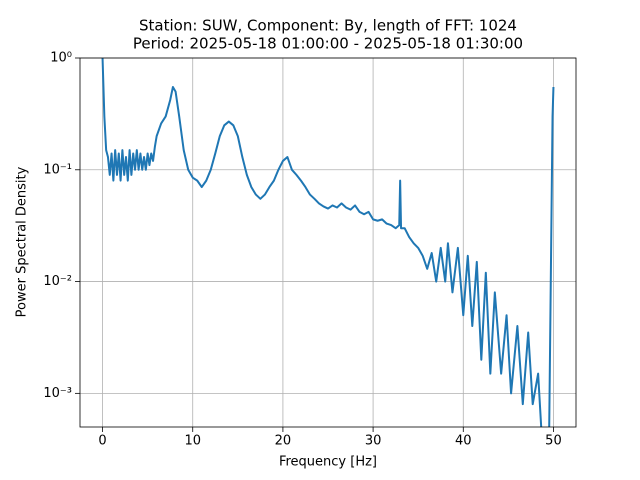  What do you see at coordinates (553, 441) in the screenshot?
I see `x-tick-label: 50` at bounding box center [553, 441].